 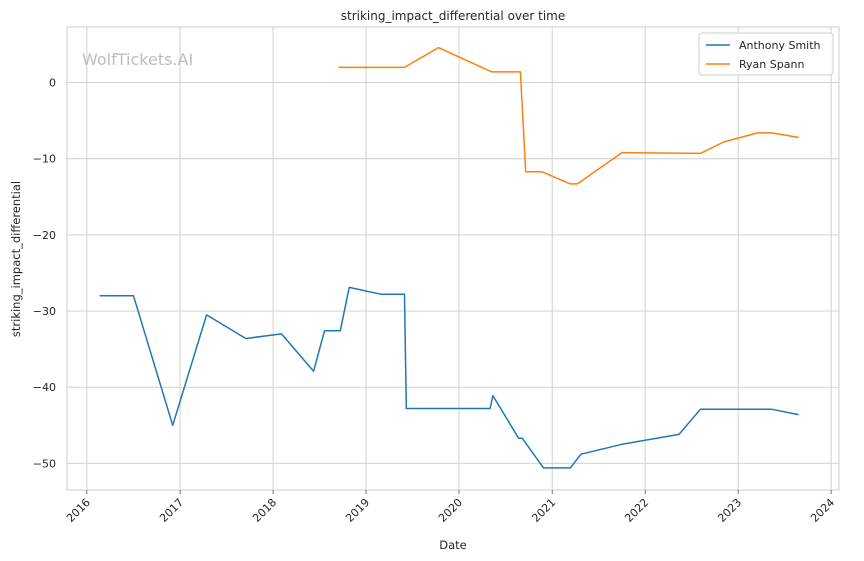 What do you see at coordinates (44, 235) in the screenshot?
I see `y-tick-label--20: −20` at bounding box center [44, 235].